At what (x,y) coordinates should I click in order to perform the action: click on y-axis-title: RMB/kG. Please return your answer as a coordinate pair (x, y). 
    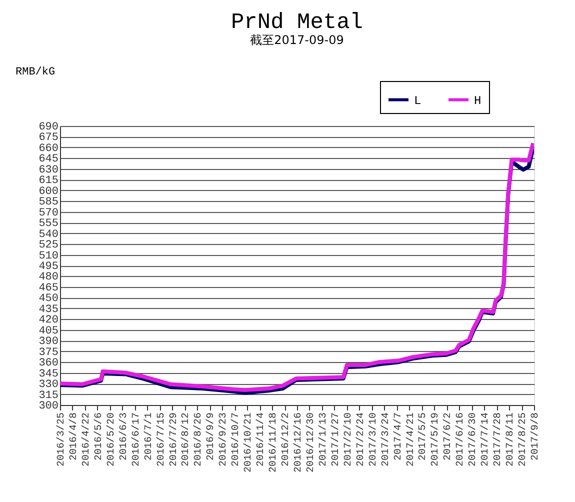
    Looking at the image, I should click on (36, 72).